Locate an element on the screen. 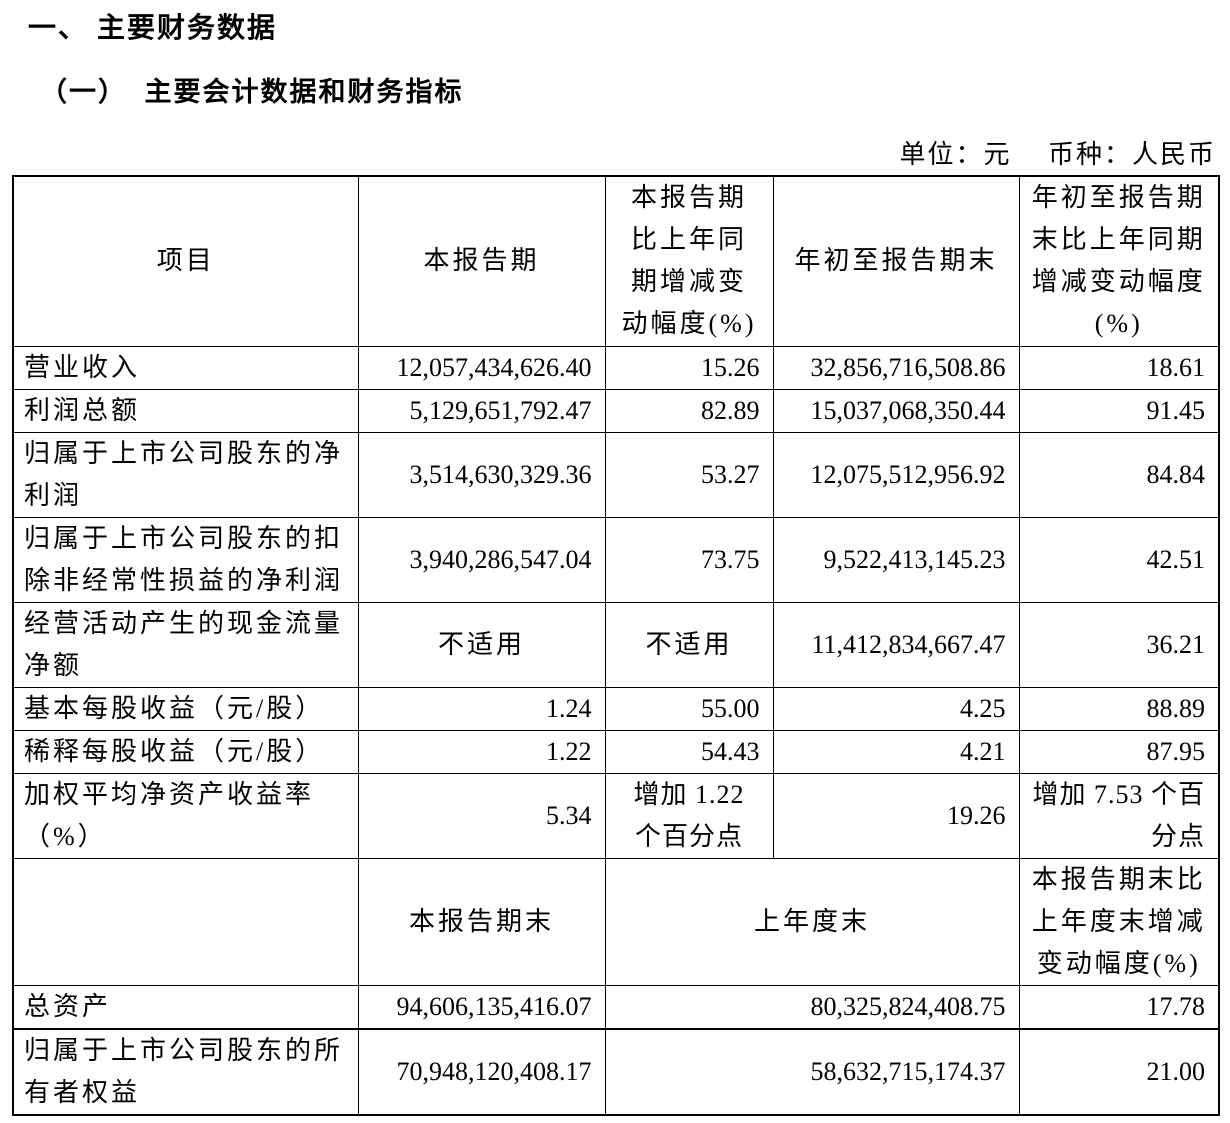 The width and height of the screenshot is (1230, 1123). value-current-change: 增加 1.22 个百分点 is located at coordinates (689, 815).